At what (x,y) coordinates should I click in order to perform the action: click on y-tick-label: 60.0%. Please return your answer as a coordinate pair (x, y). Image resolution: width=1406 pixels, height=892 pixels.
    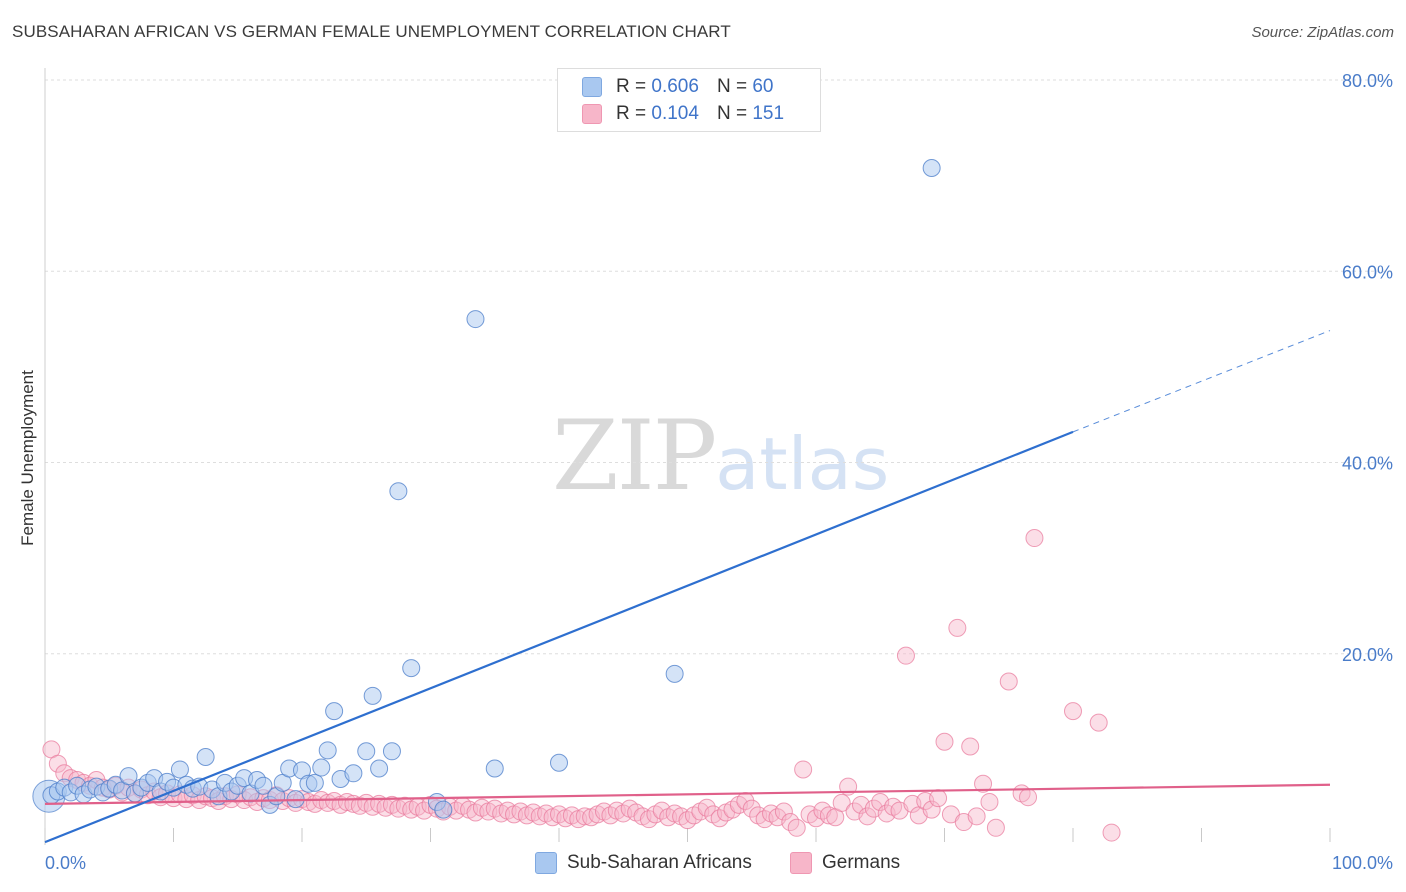
    Looking at the image, I should click on (1367, 272).